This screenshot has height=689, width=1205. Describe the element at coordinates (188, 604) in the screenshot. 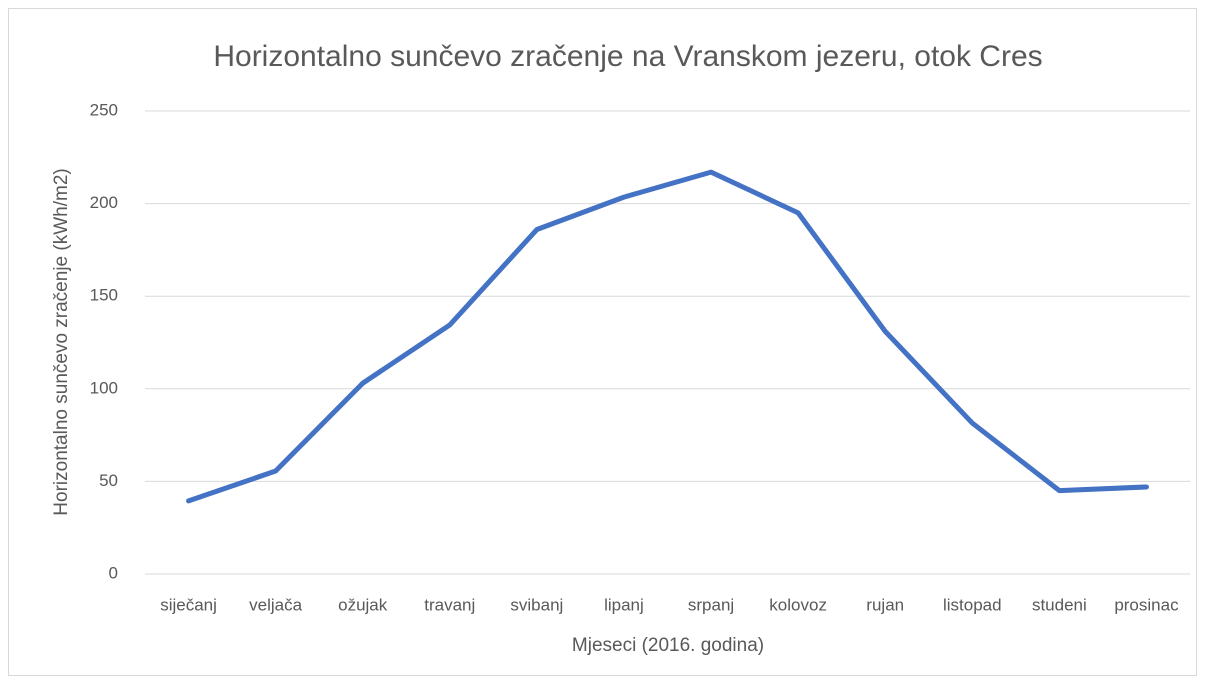

I see `x-tick-label: siječanj` at that location.